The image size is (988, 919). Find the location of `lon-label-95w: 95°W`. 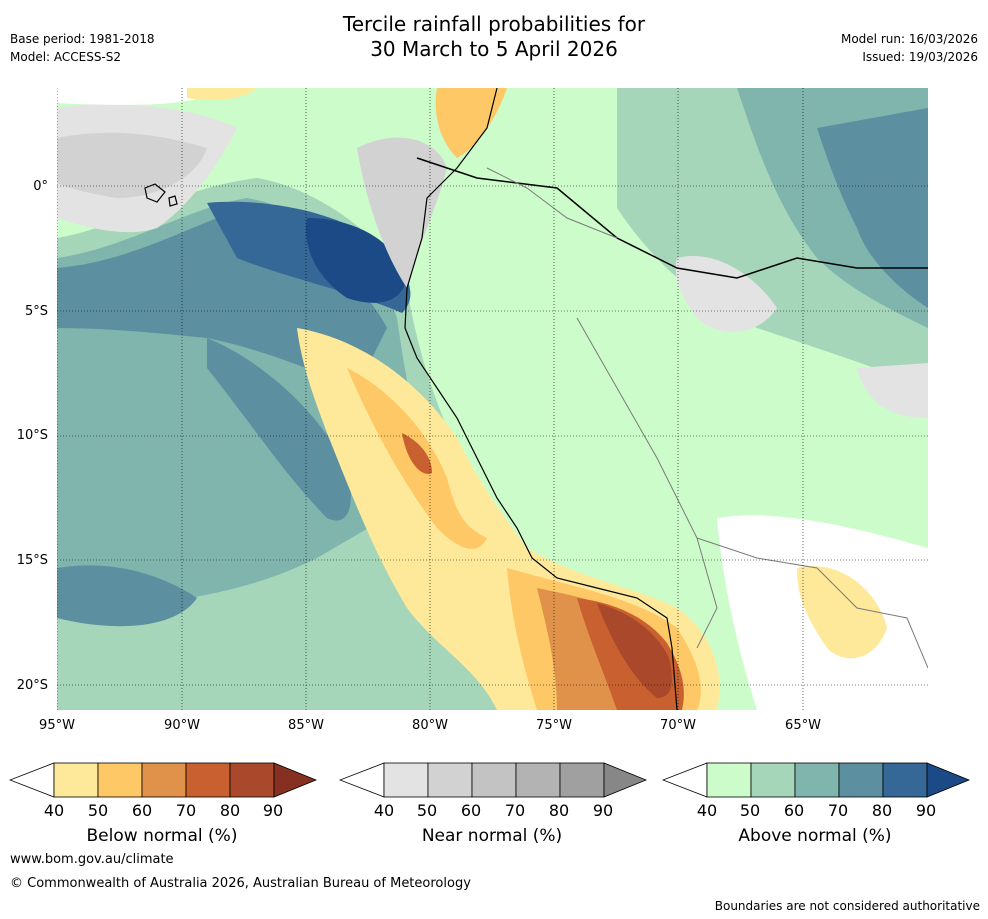

lon-label-95w: 95°W is located at coordinates (57, 725).